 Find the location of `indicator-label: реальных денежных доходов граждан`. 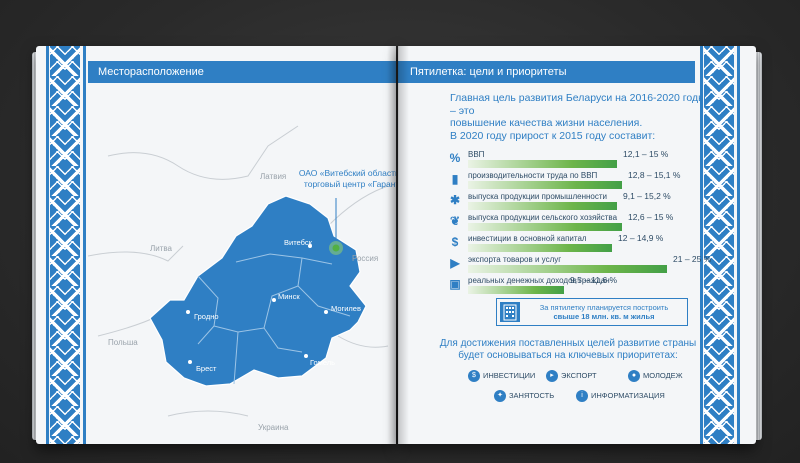

indicator-label: реальных денежных доходов граждан is located at coordinates (539, 280).